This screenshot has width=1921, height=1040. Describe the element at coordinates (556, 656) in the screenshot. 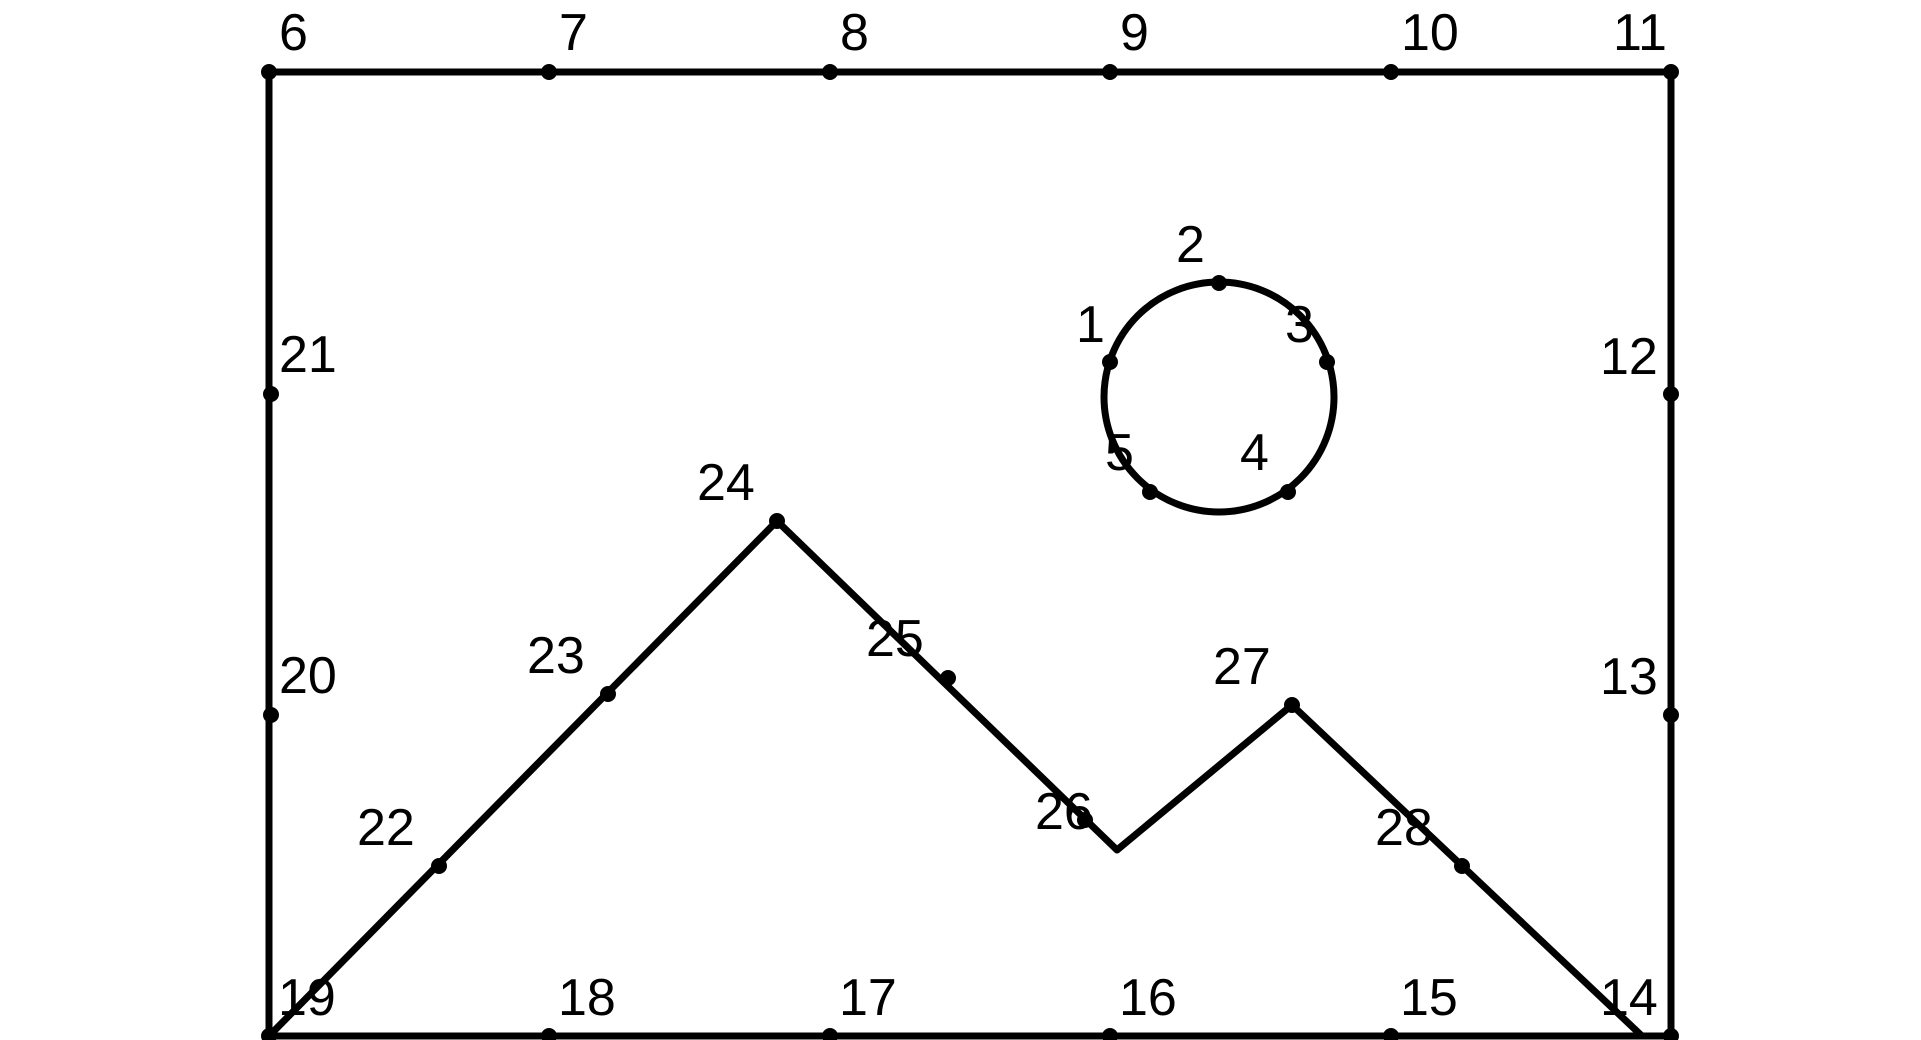

I see `point-23-number: 23` at that location.